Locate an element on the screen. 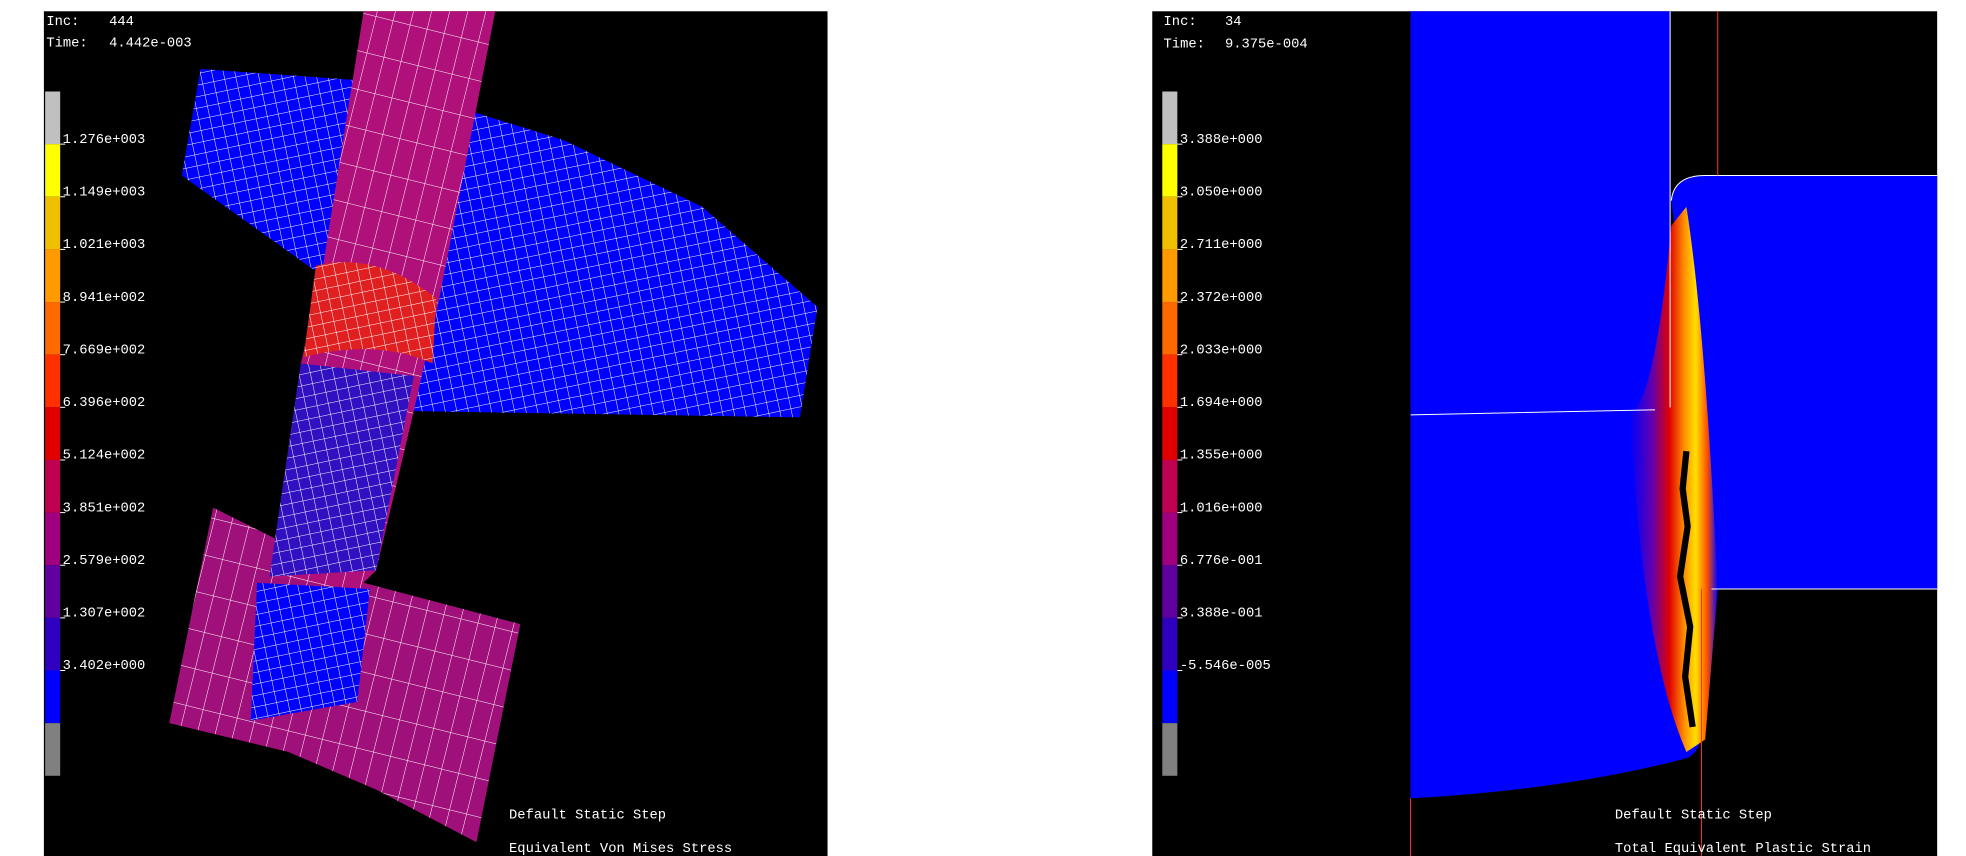 The width and height of the screenshot is (1966, 856). legend-label: 1.307e+002 is located at coordinates (104, 614).